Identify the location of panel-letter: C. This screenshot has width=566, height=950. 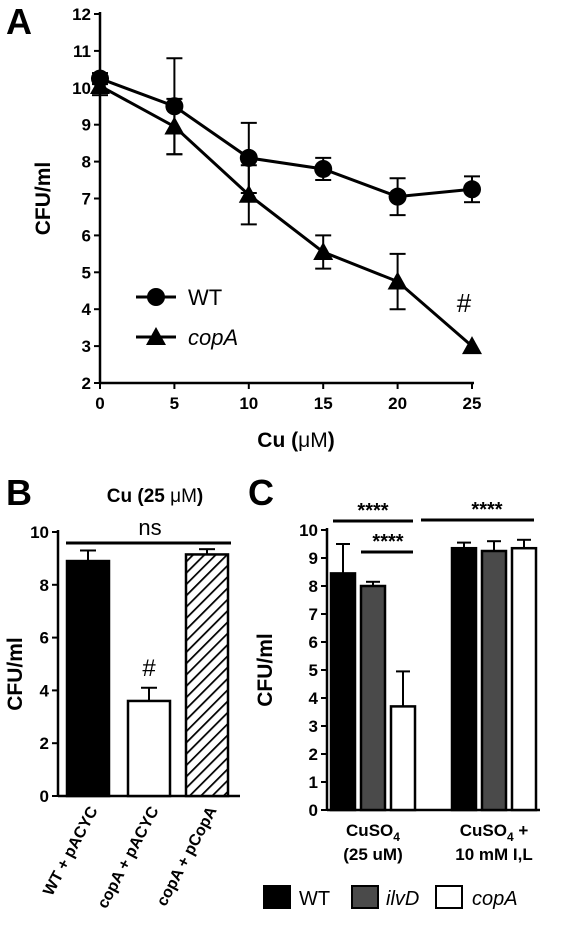
(261, 492).